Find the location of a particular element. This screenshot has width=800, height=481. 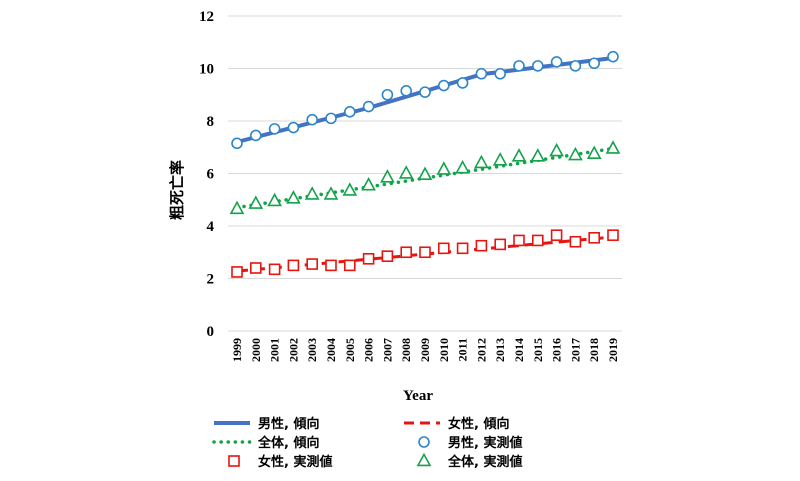

x-tick-label: 2018 is located at coordinates (594, 350).